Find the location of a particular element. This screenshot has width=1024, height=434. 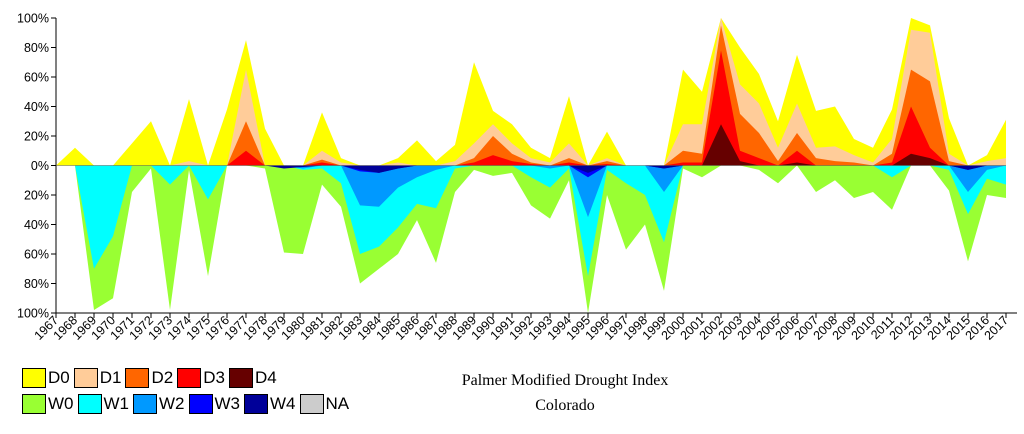

legend-item-w3: W3 is located at coordinates (214, 404).